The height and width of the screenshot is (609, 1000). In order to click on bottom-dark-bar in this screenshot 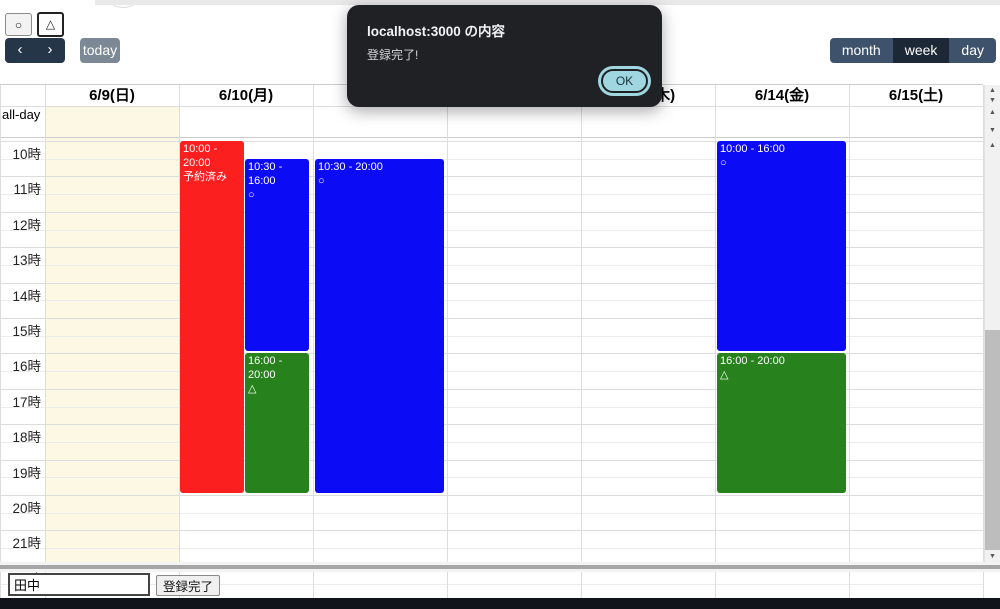, I will do `click(500, 603)`.